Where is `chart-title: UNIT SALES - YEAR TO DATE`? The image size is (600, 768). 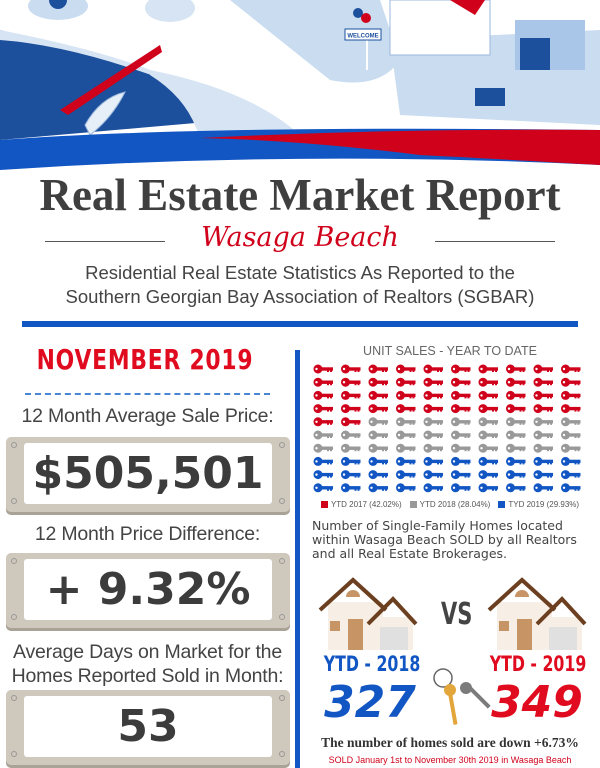
chart-title: UNIT SALES - YEAR TO DATE is located at coordinates (450, 351).